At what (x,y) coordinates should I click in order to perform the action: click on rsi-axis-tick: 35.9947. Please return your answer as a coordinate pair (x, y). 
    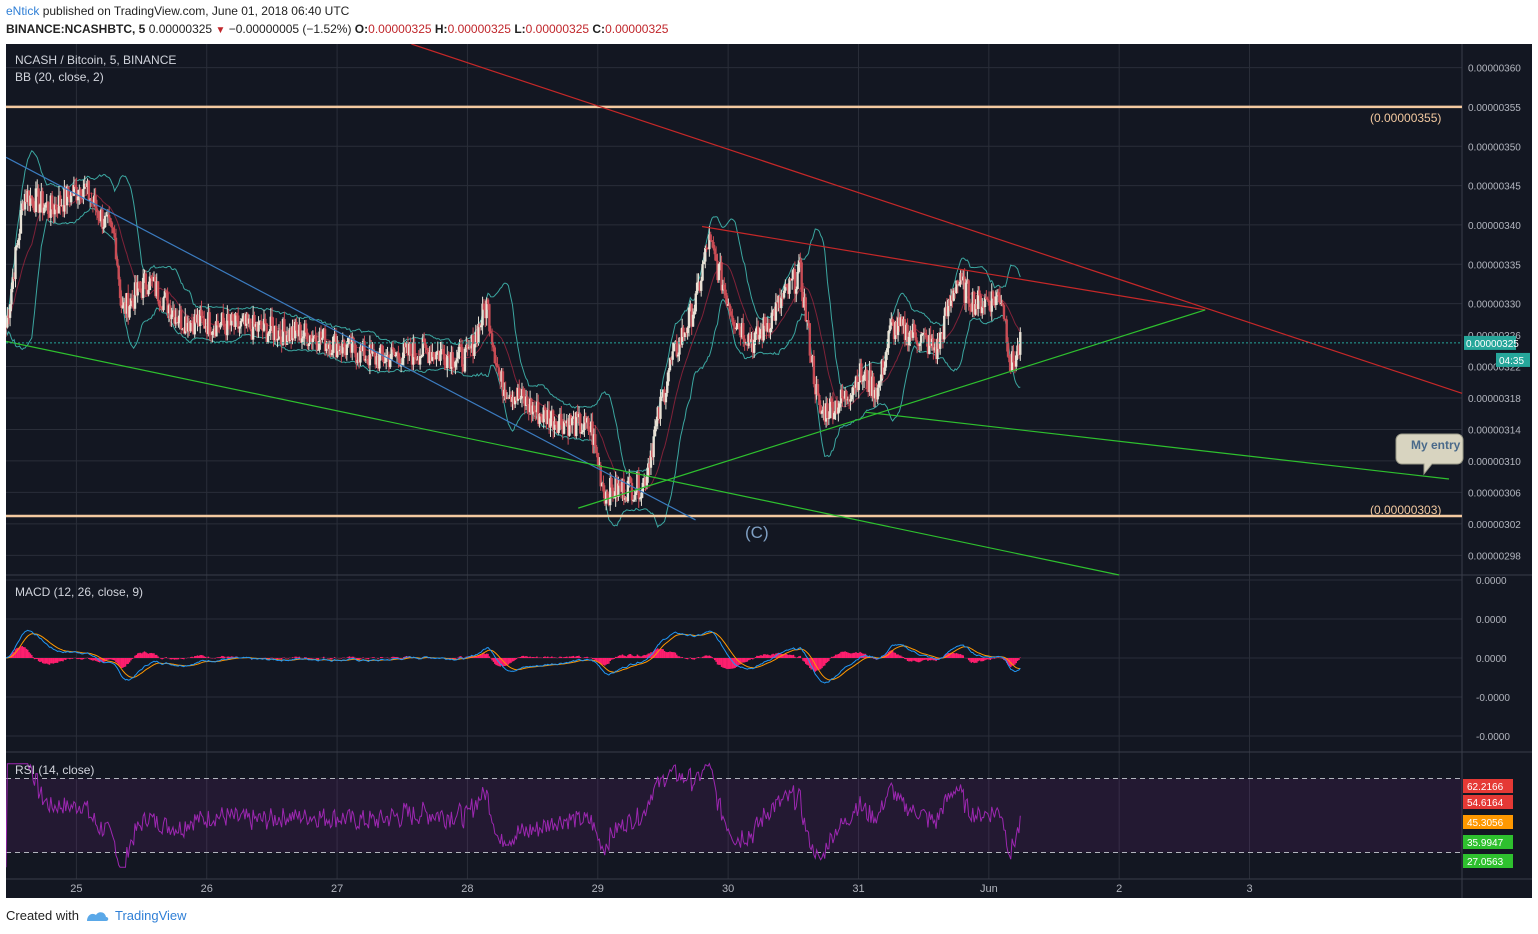
    Looking at the image, I should click on (1485, 843).